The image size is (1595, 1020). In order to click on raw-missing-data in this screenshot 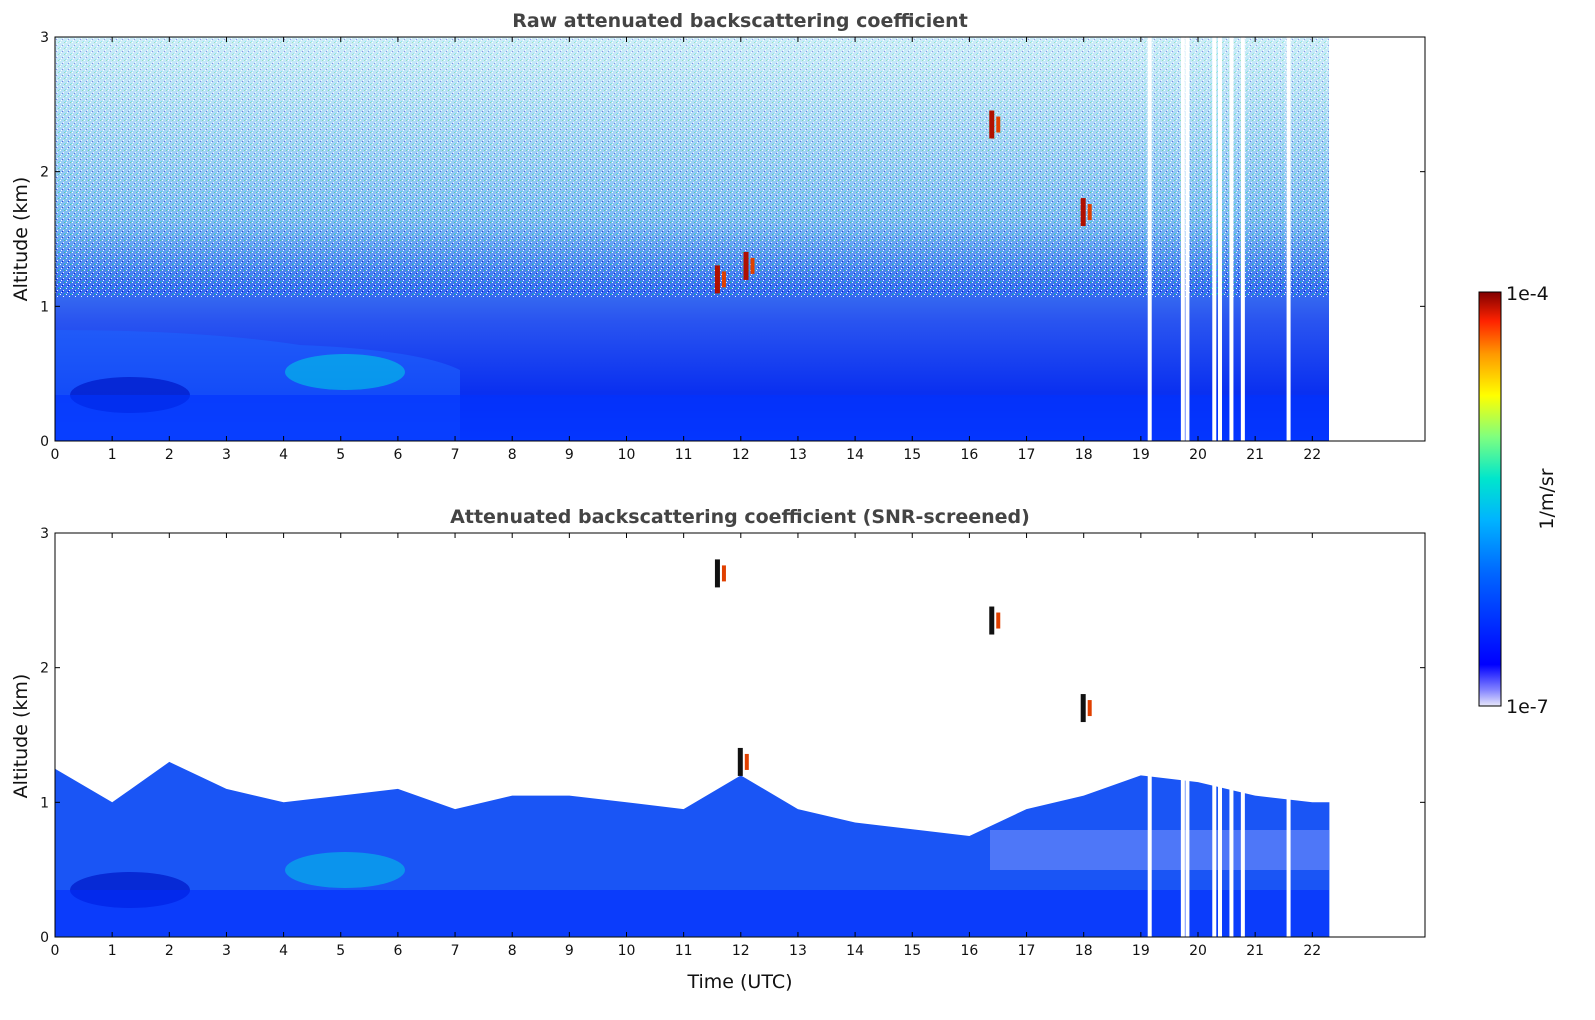, I will do `click(1219, 239)`.